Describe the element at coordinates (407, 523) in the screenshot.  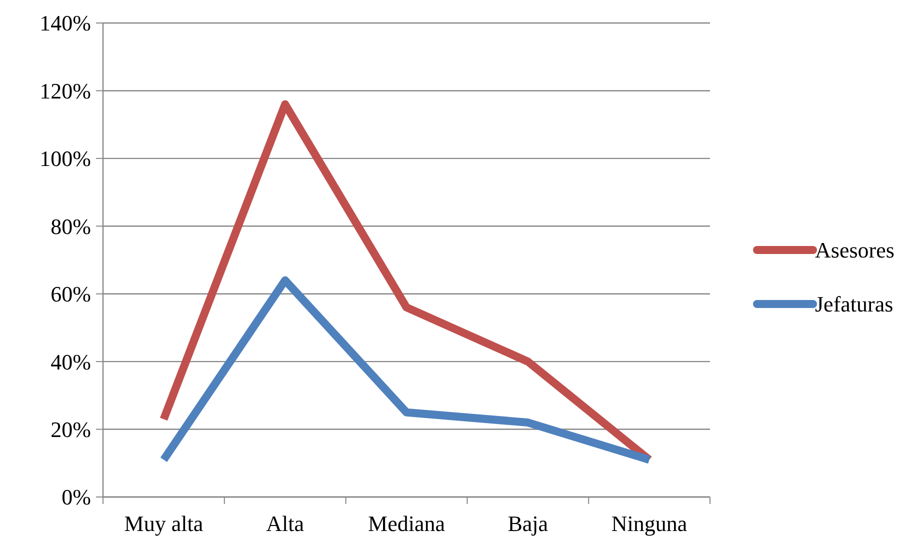
I see `x-tick-label: Mediana` at that location.